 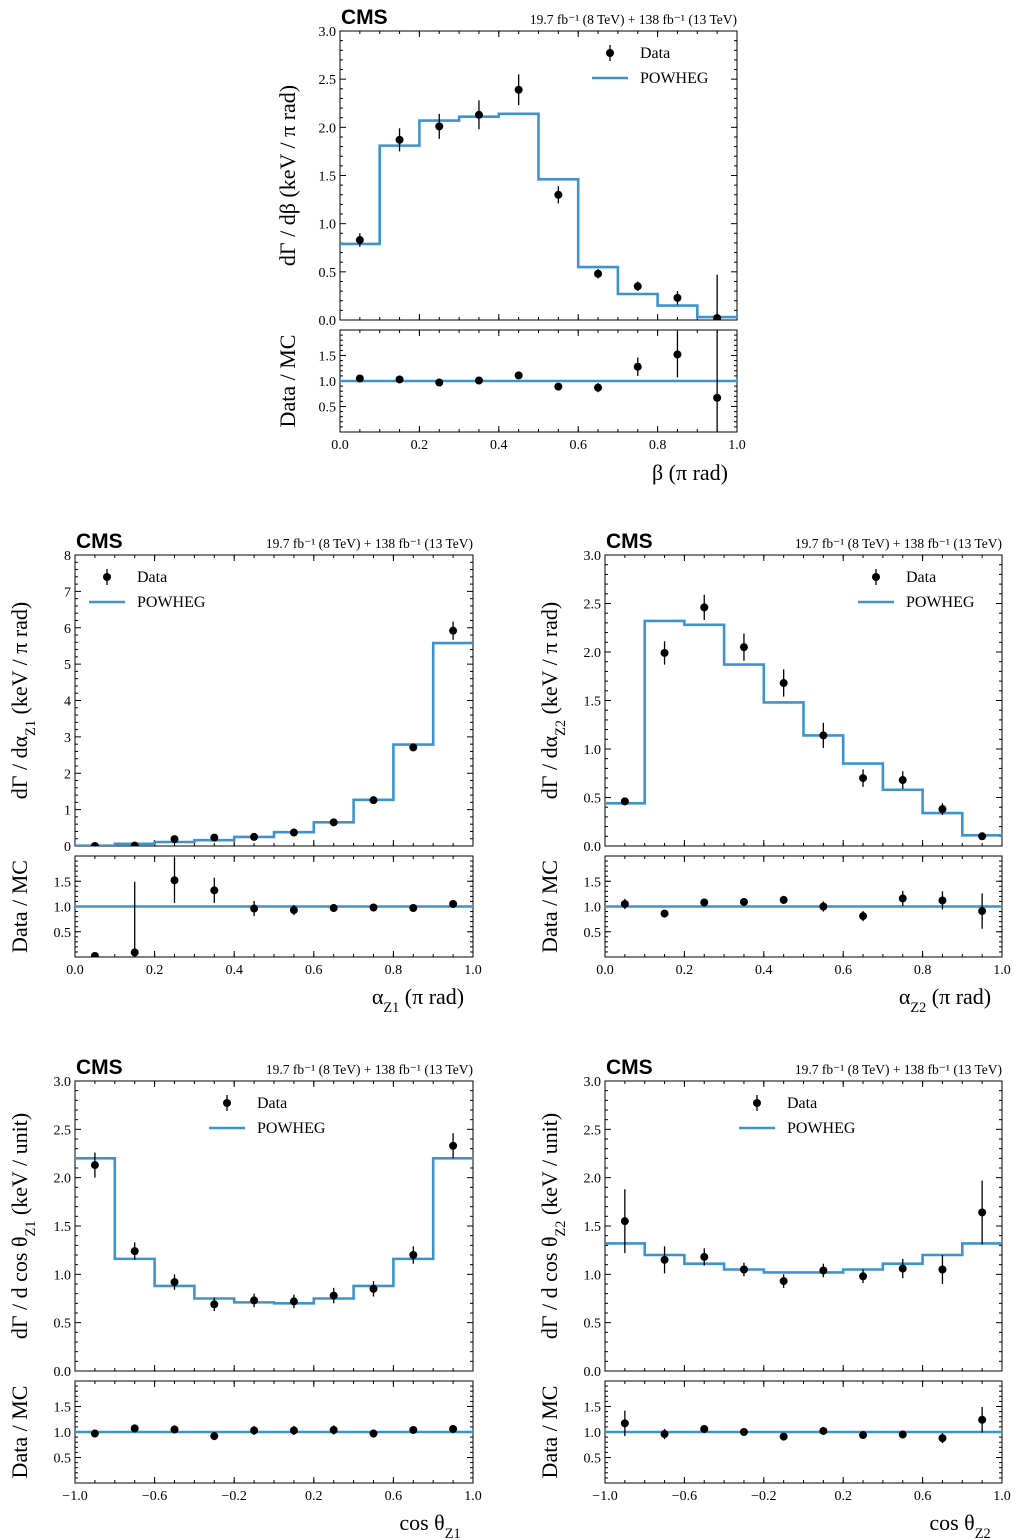 What do you see at coordinates (67, 738) in the screenshot?
I see `y-tick-label: 3` at bounding box center [67, 738].